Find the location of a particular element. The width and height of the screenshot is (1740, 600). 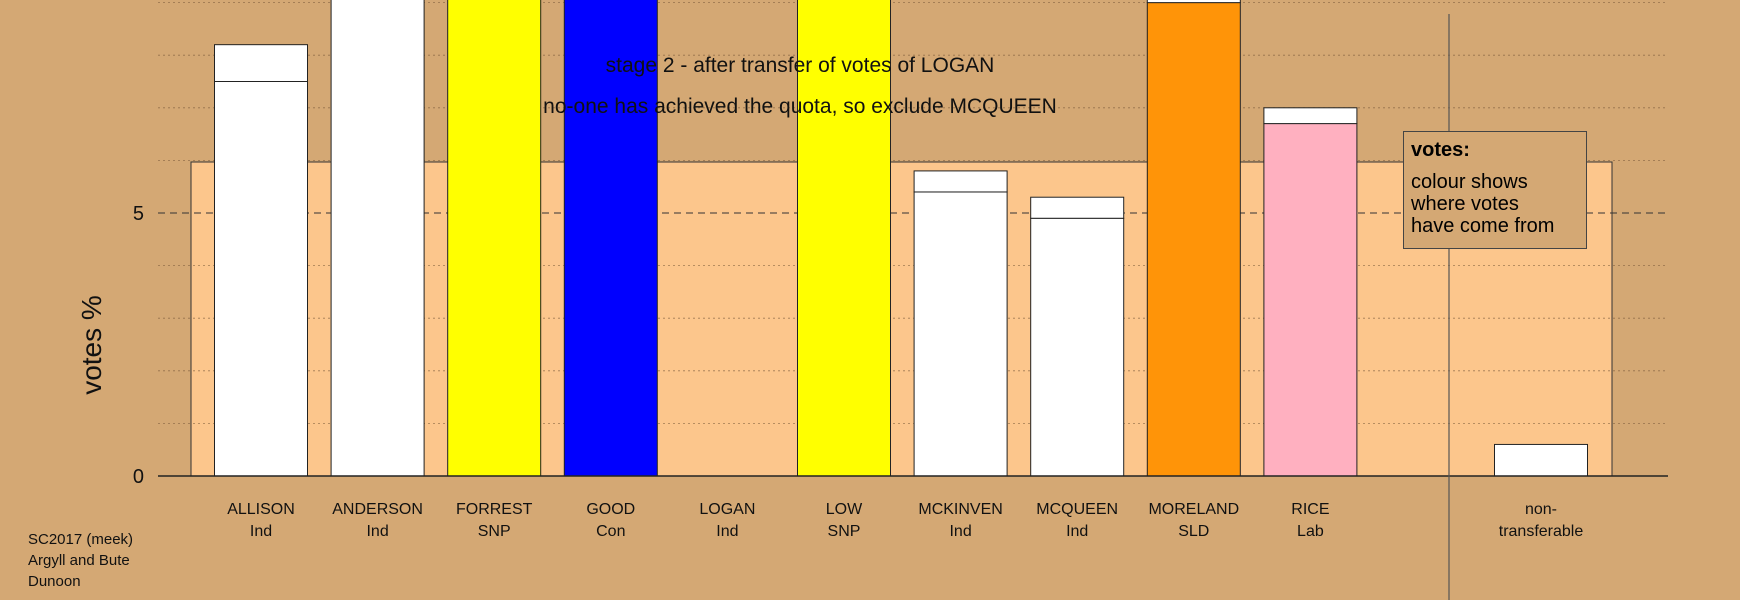

footer-caption: SC2017 (meek) Argyll and Bute Dunoon is located at coordinates (80, 560).